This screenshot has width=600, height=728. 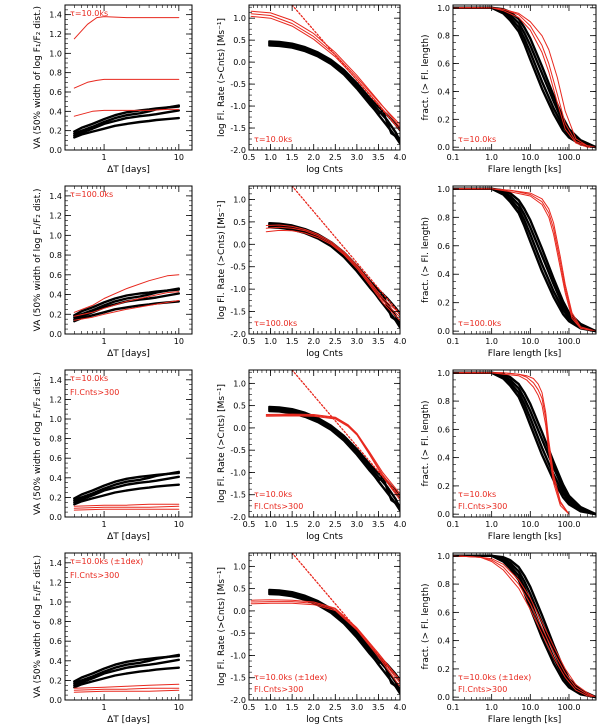 What do you see at coordinates (453, 341) in the screenshot?
I see `x-tick-label: 0.1` at bounding box center [453, 341].